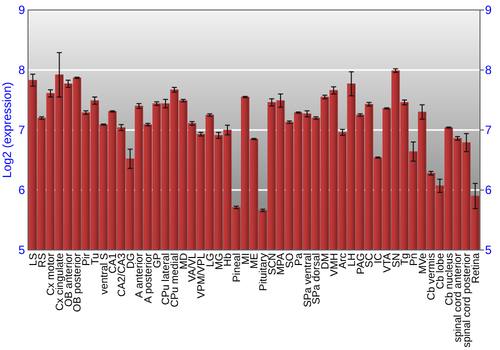  I want to click on x-tick-label: LG, so click(210, 260).